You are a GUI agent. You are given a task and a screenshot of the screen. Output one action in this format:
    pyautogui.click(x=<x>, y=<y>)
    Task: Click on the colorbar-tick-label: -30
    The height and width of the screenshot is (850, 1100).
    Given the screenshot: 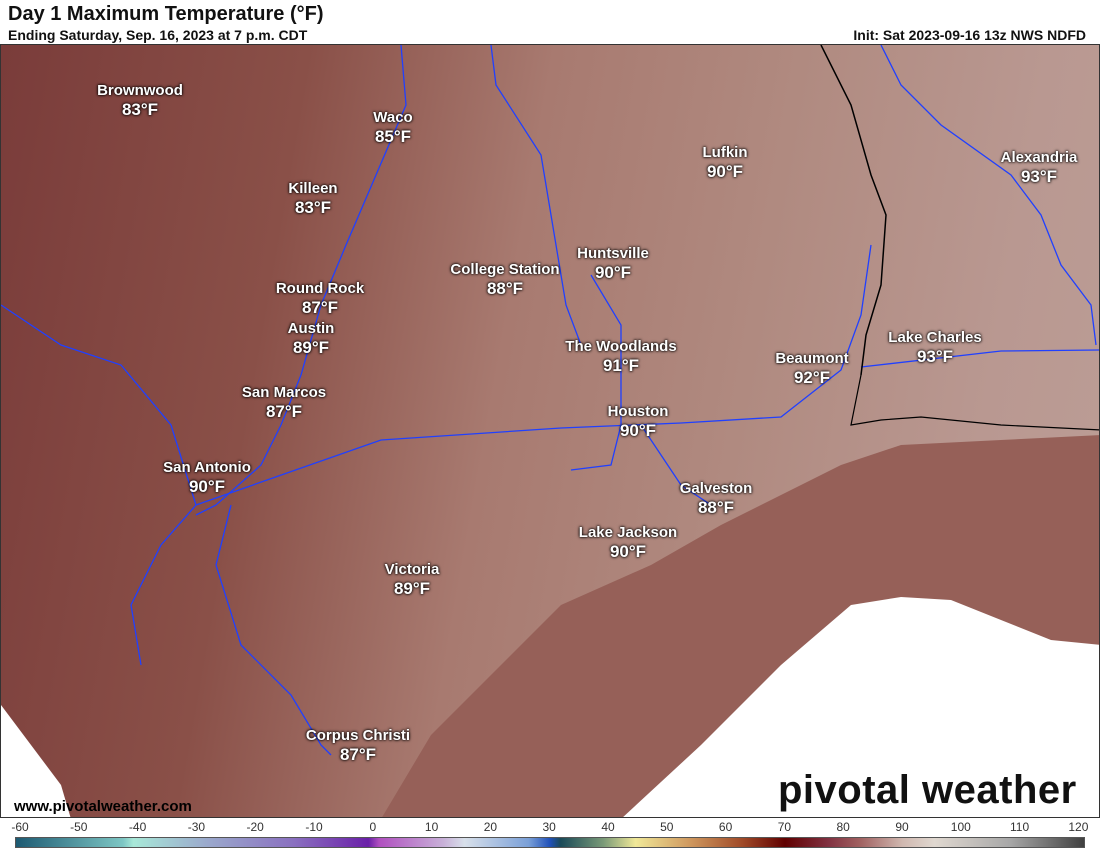 What is the action you would take?
    pyautogui.click(x=196, y=827)
    